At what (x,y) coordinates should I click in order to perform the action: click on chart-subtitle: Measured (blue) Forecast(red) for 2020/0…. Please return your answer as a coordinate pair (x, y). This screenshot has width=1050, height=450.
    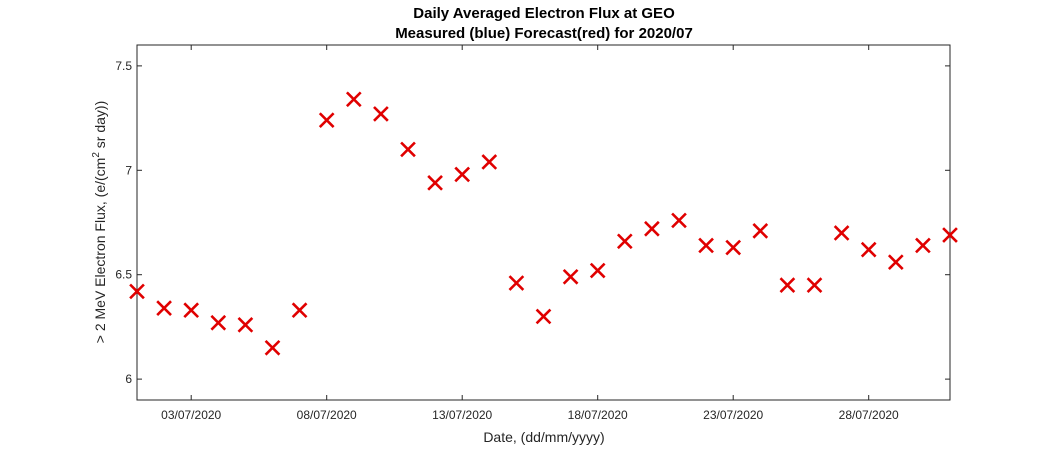
    Looking at the image, I should click on (544, 33).